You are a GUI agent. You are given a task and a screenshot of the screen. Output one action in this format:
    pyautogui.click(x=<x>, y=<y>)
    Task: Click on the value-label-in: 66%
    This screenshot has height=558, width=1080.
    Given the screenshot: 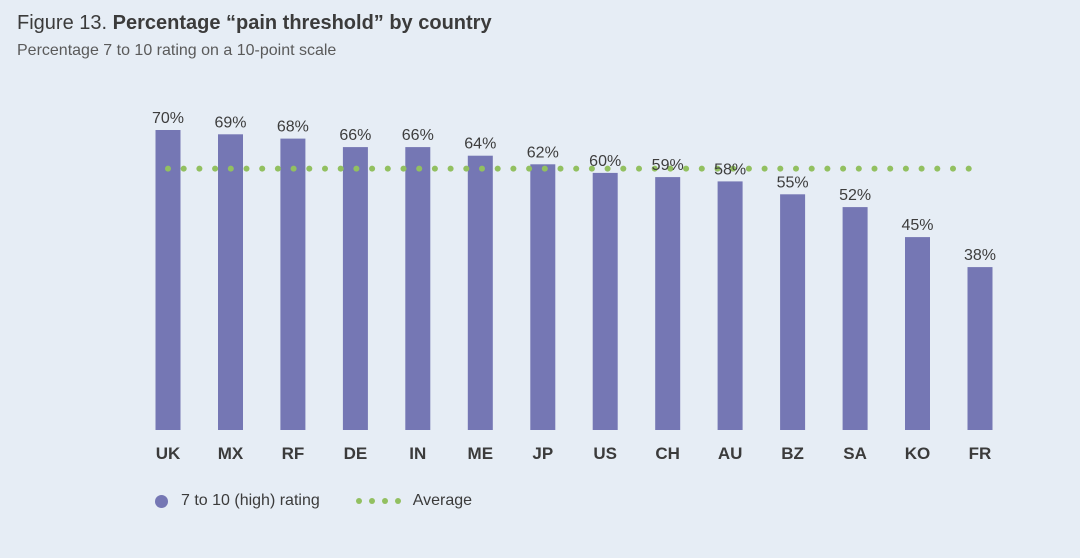 What is the action you would take?
    pyautogui.click(x=418, y=135)
    